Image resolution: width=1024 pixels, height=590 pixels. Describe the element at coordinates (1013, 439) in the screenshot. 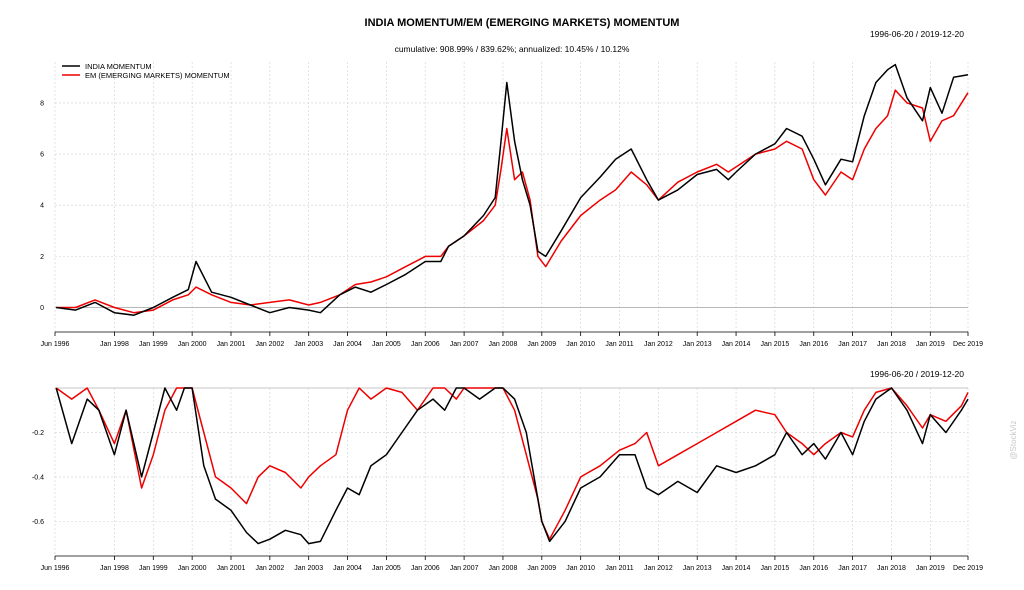

I see `watermark: @StockViz` at that location.